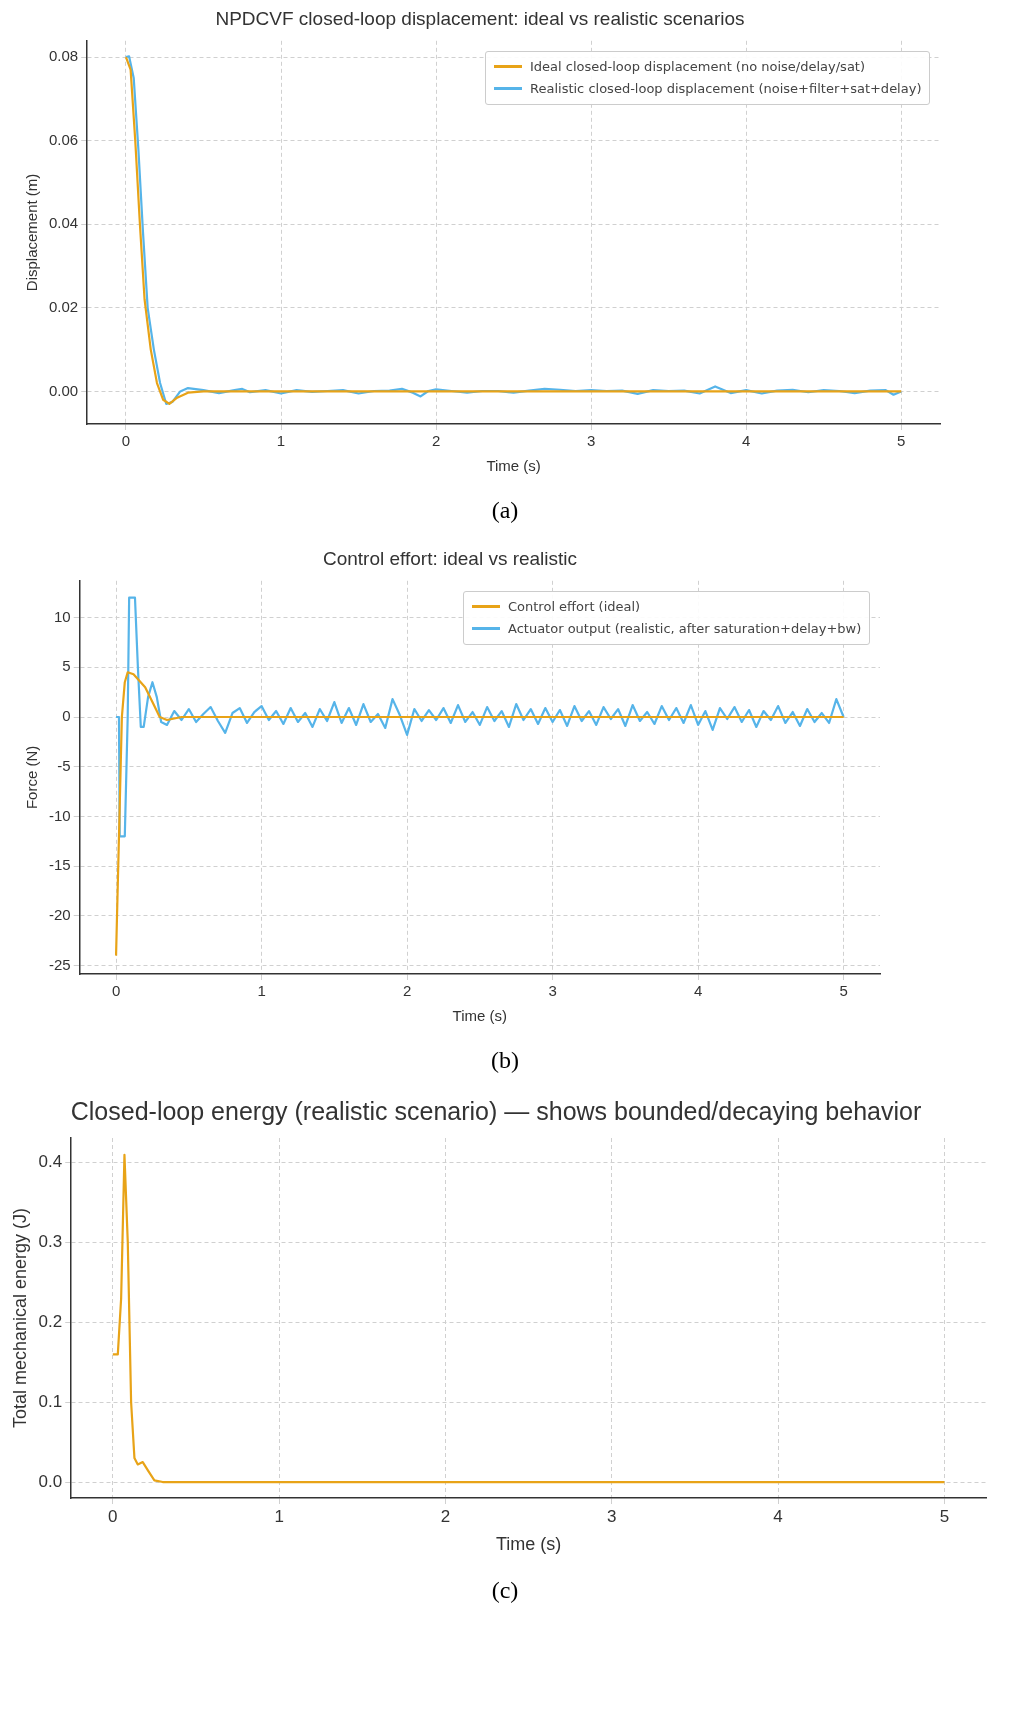 This screenshot has width=1010, height=1724. Describe the element at coordinates (66, 666) in the screenshot. I see `y-tick-label: 5` at that location.